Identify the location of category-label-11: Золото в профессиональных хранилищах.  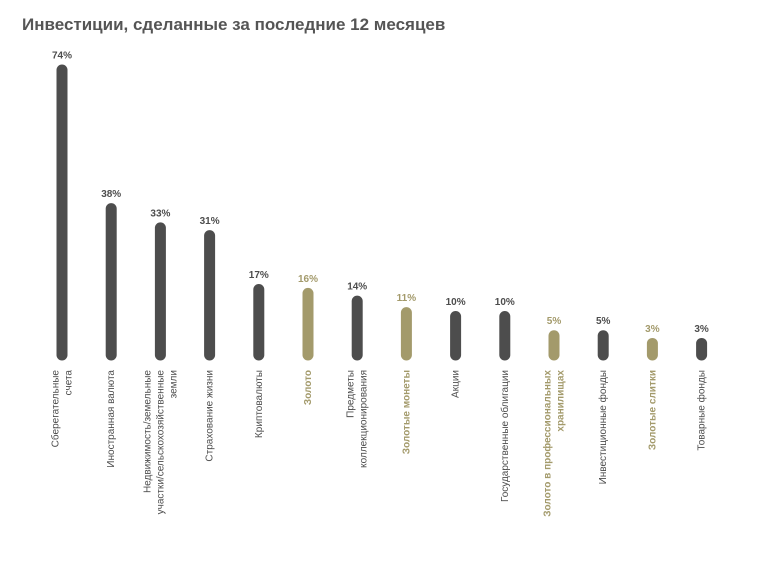
(554, 443).